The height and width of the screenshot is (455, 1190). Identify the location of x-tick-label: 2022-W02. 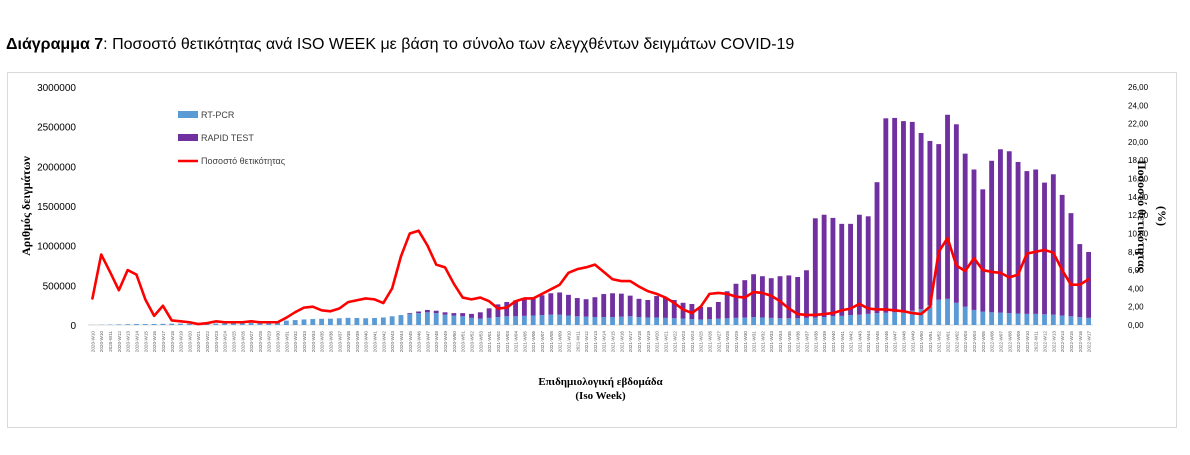
(956, 342).